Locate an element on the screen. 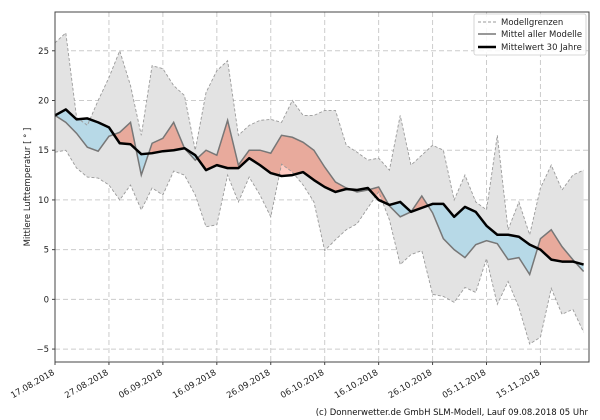  y-axis-label: Mittlere Lufttemperatur [ ° ] is located at coordinates (28, 187).